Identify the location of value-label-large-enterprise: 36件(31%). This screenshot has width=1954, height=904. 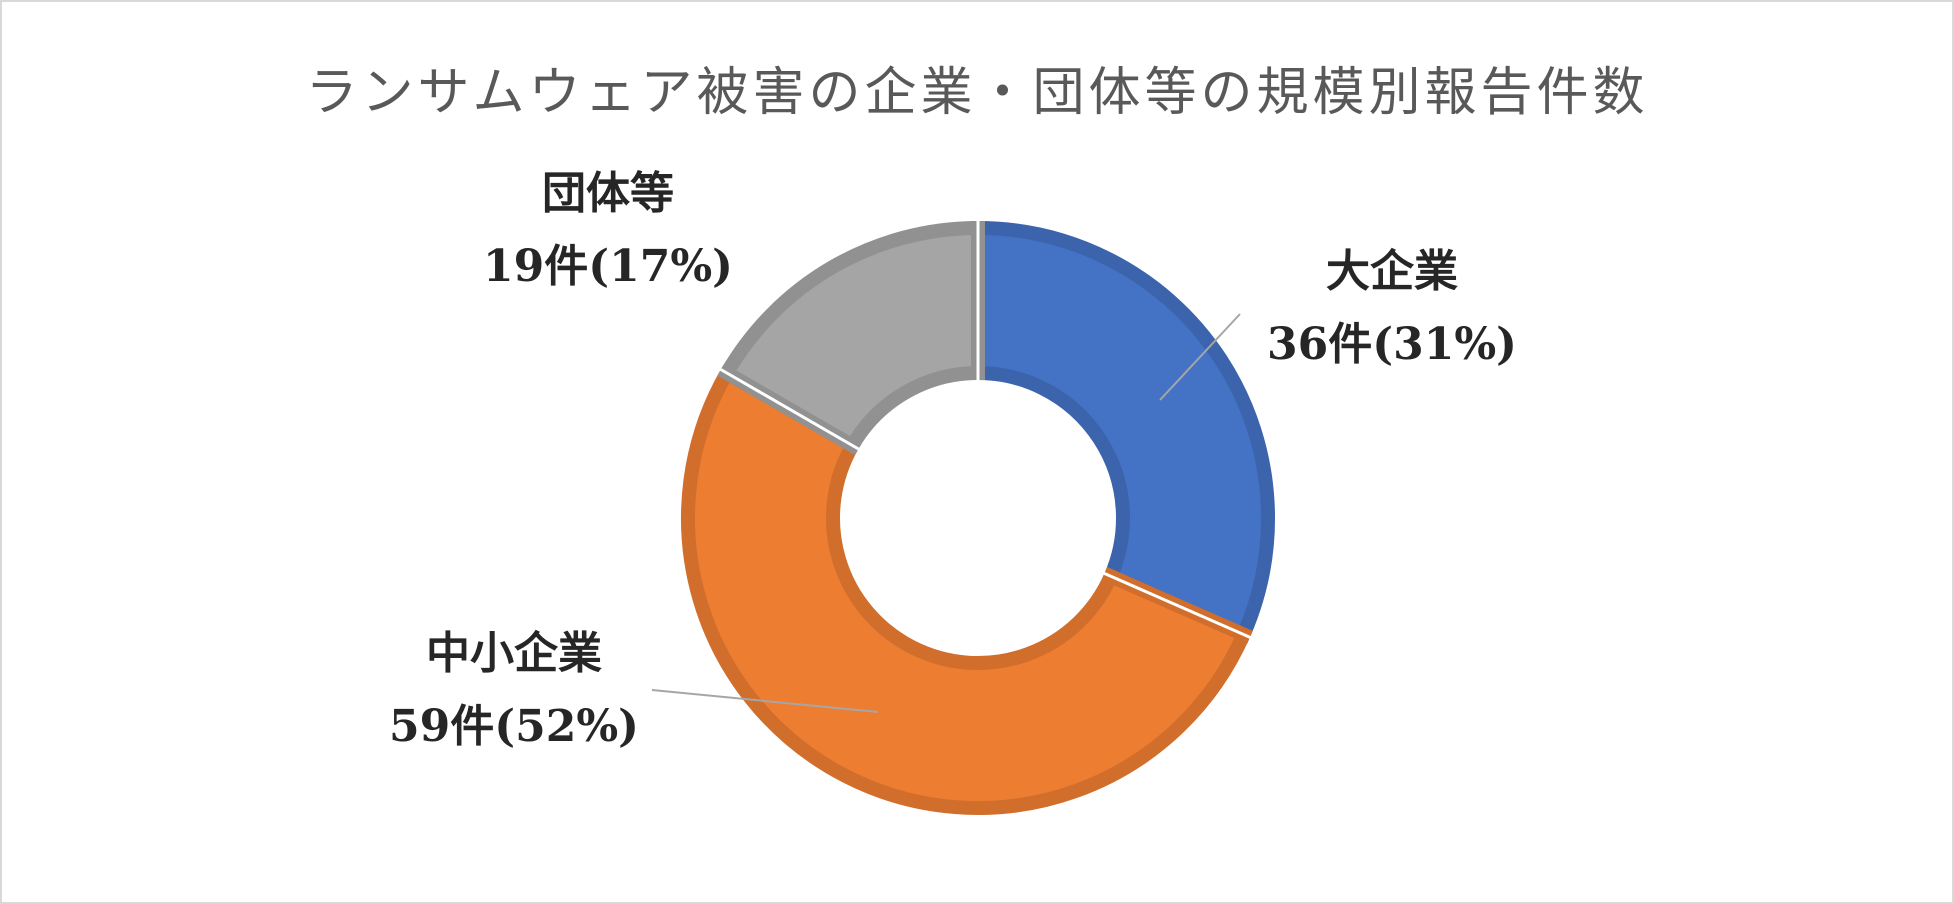
(1392, 344).